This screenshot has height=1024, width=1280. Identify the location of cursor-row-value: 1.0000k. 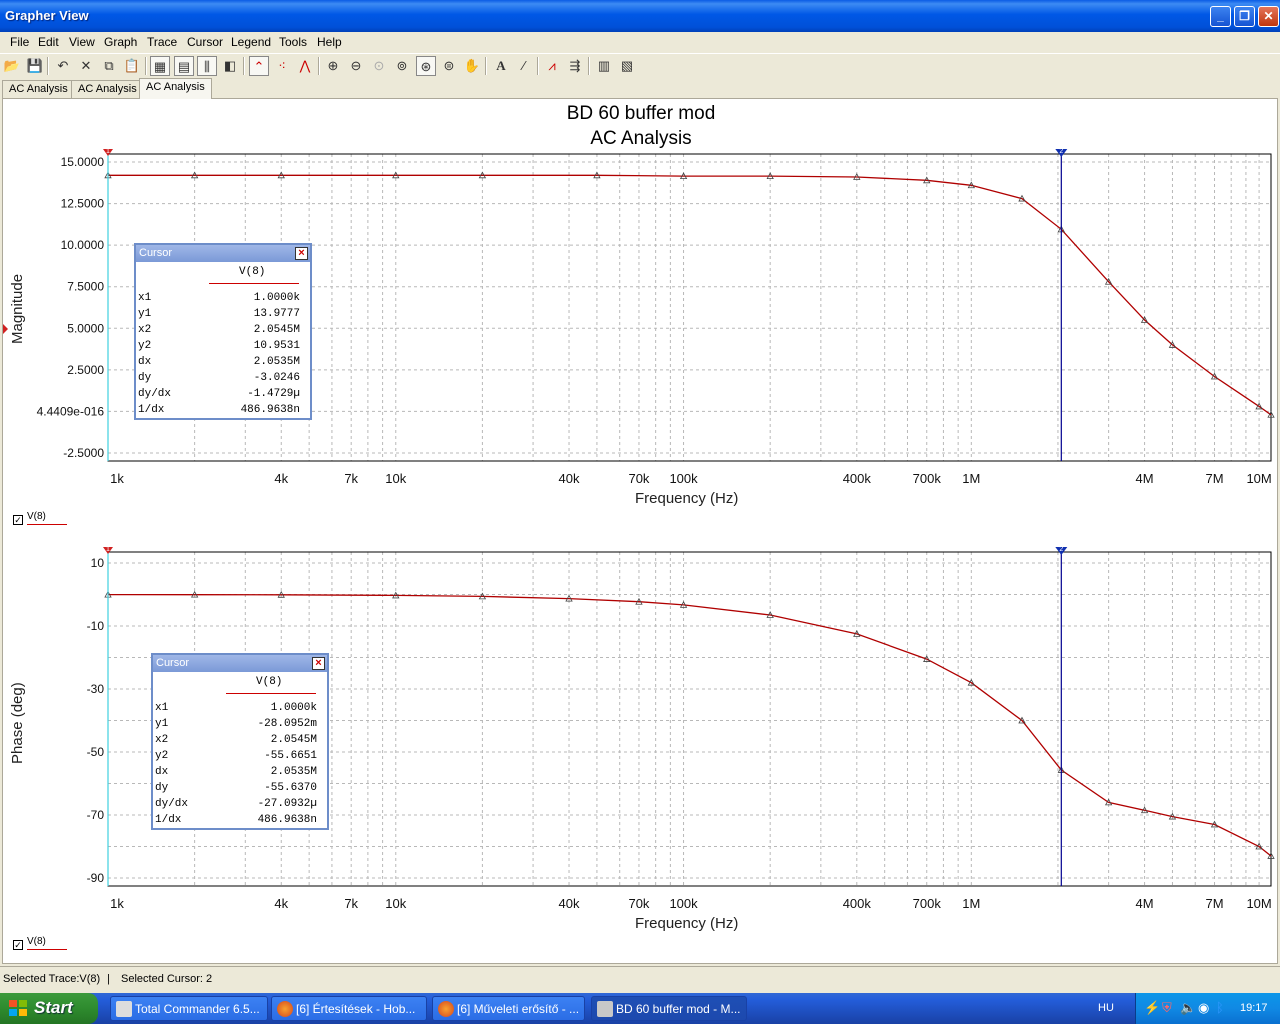
(276, 298).